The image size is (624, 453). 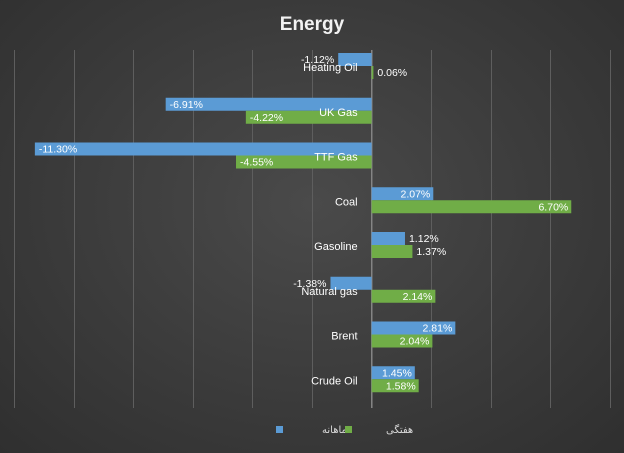 What do you see at coordinates (334, 381) in the screenshot?
I see `category-label: Crude Oil` at bounding box center [334, 381].